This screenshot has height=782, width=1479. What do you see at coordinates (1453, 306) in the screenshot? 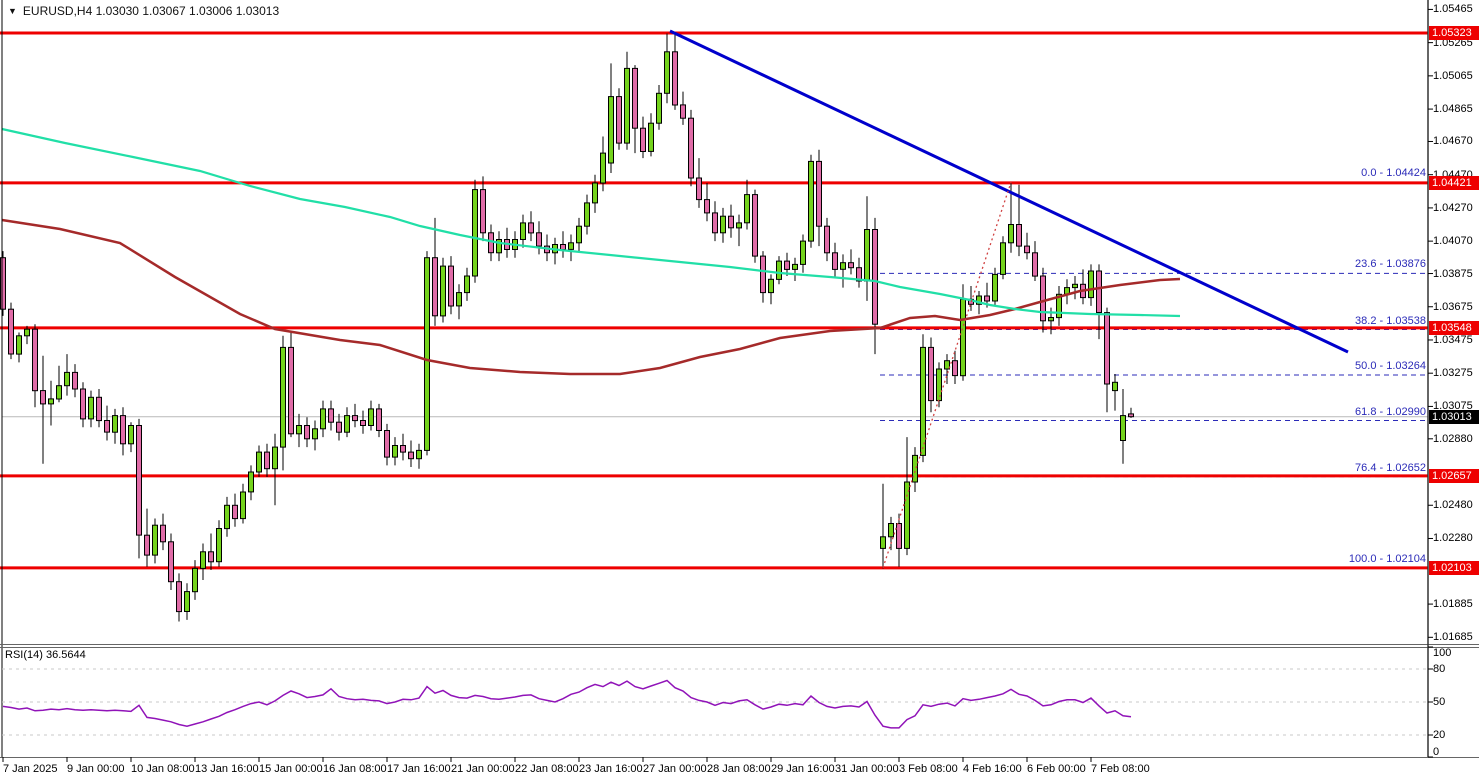
I see `y-axis-tick-label: 1.03675` at bounding box center [1453, 306].